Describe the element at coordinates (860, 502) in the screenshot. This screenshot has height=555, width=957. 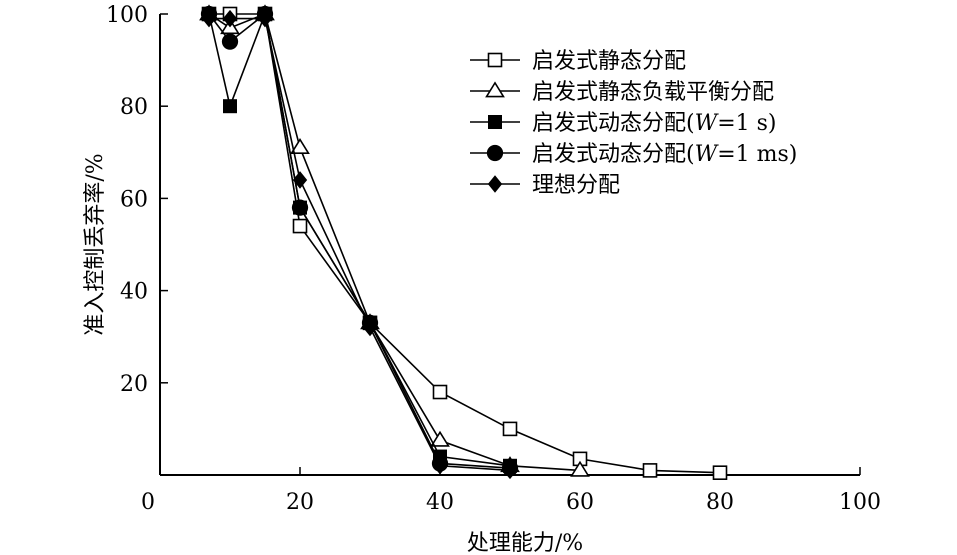
I see `x-tick-label: 100` at that location.